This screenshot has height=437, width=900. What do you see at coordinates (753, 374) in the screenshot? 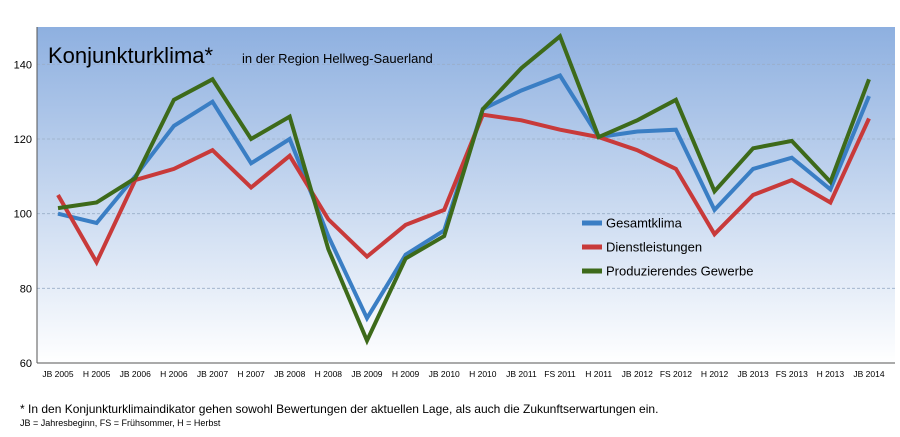
I see `x-tick-label: JB 2013` at bounding box center [753, 374].